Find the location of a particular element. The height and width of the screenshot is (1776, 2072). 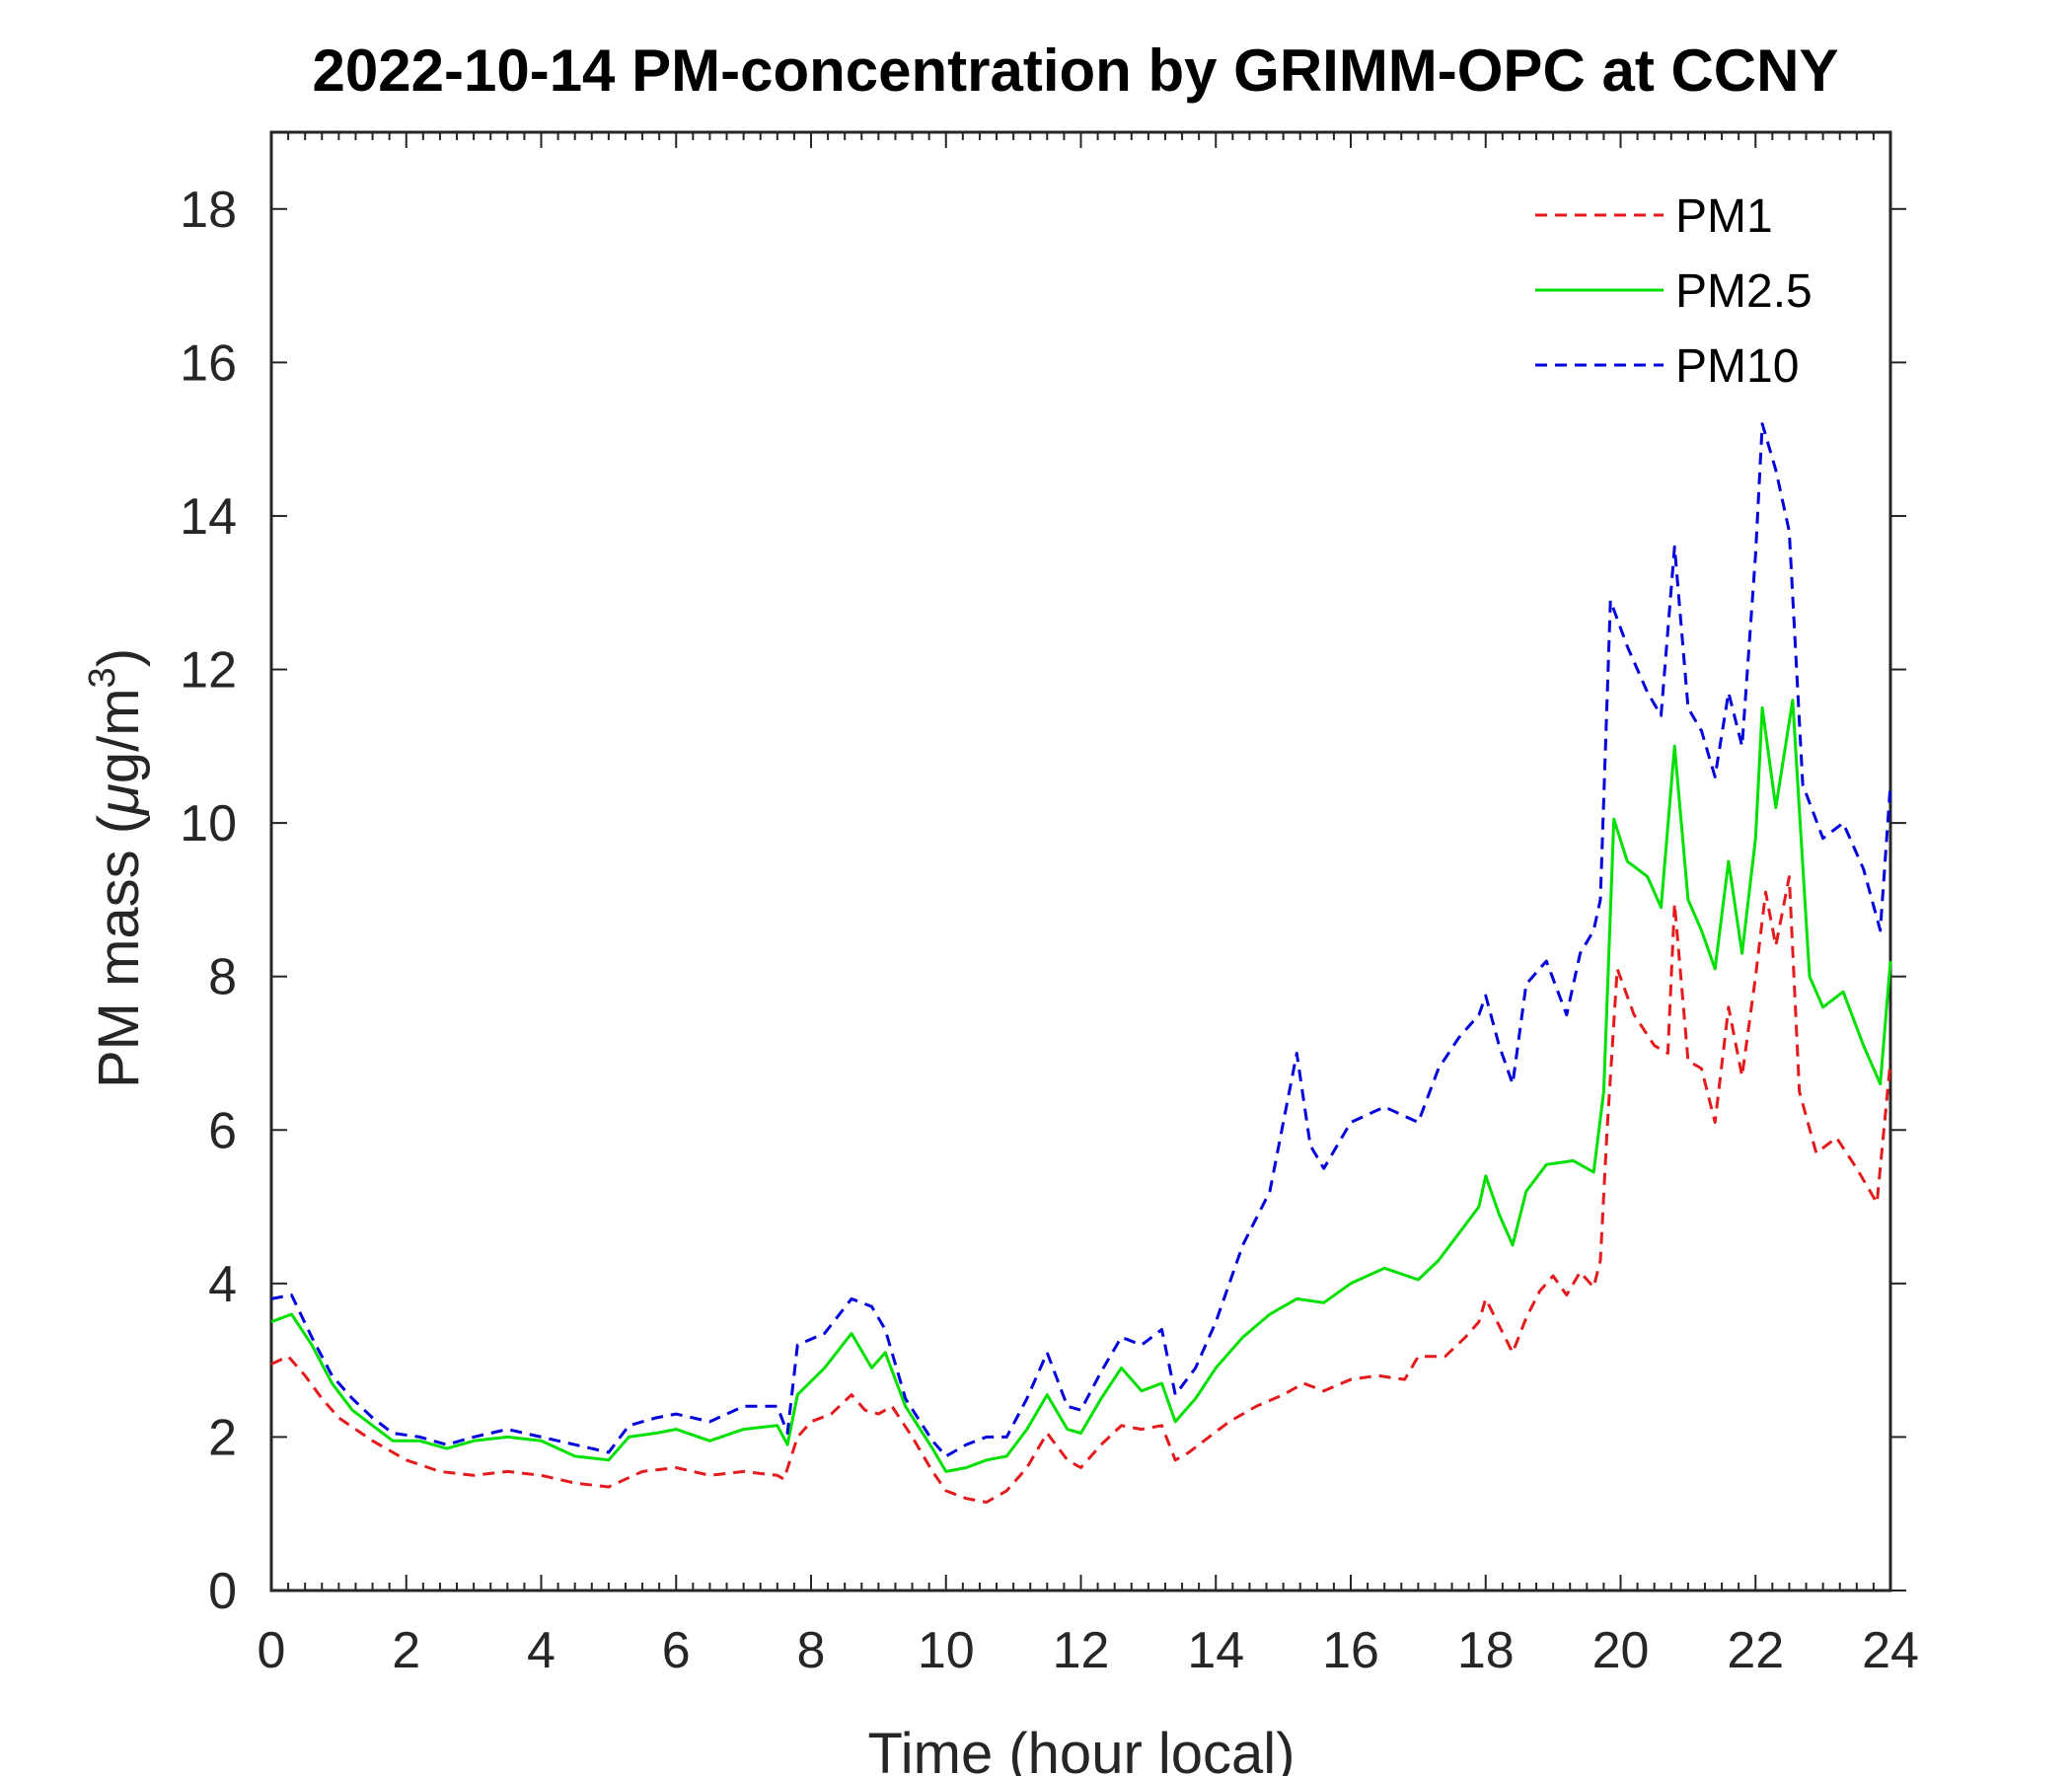

y-tick-label: 8 is located at coordinates (223, 978).